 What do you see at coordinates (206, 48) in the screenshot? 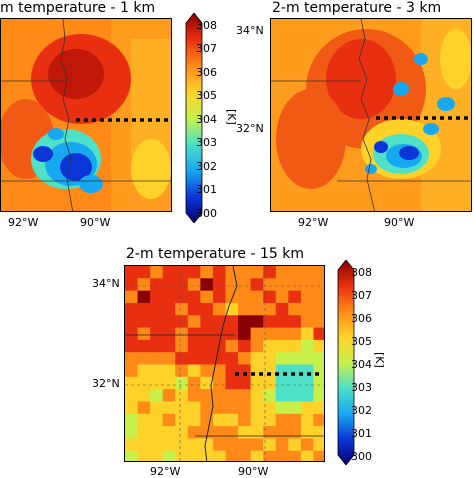
I see `colorbar-tick: 307` at bounding box center [206, 48].